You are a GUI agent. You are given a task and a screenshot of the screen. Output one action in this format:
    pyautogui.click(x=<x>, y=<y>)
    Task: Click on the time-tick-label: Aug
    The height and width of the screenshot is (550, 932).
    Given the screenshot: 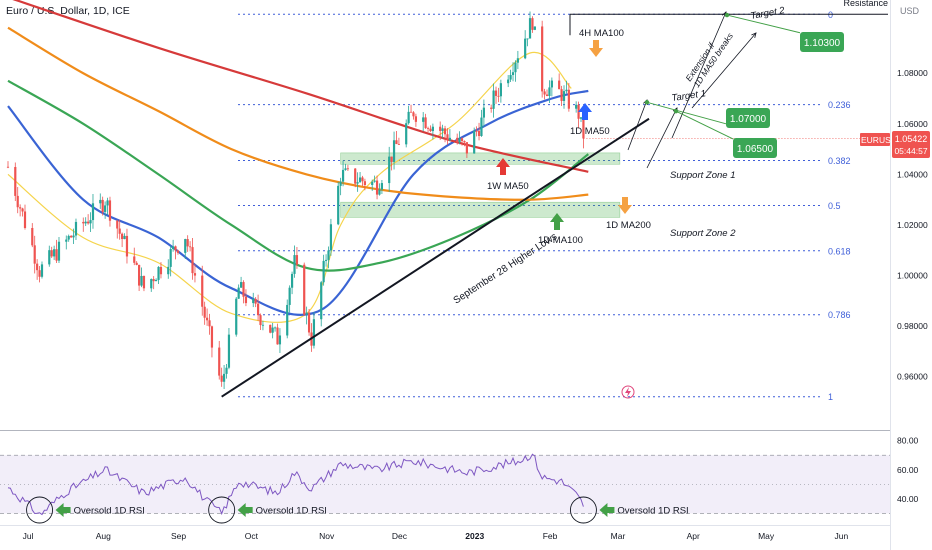 What is the action you would take?
    pyautogui.click(x=103, y=536)
    